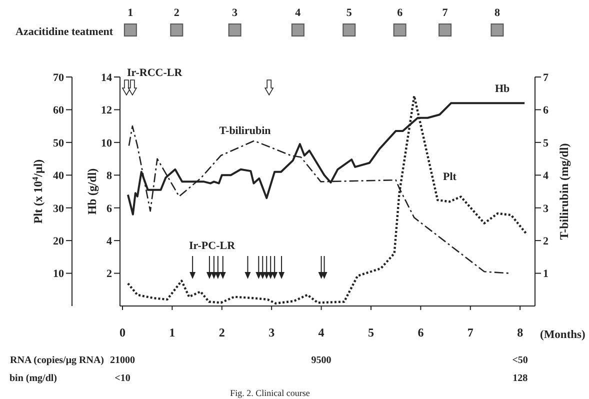 This screenshot has height=399, width=589. I want to click on x-tick-label: 1, so click(172, 333).